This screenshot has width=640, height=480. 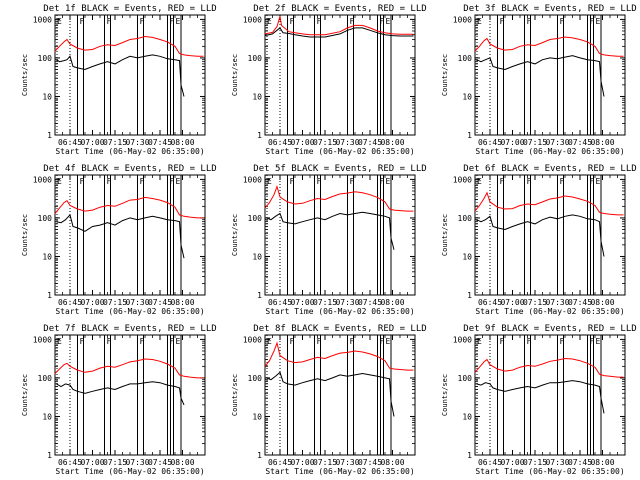 I want to click on chart-title: Det 3f BLACK = Events, RED = LLD, so click(x=549, y=9).